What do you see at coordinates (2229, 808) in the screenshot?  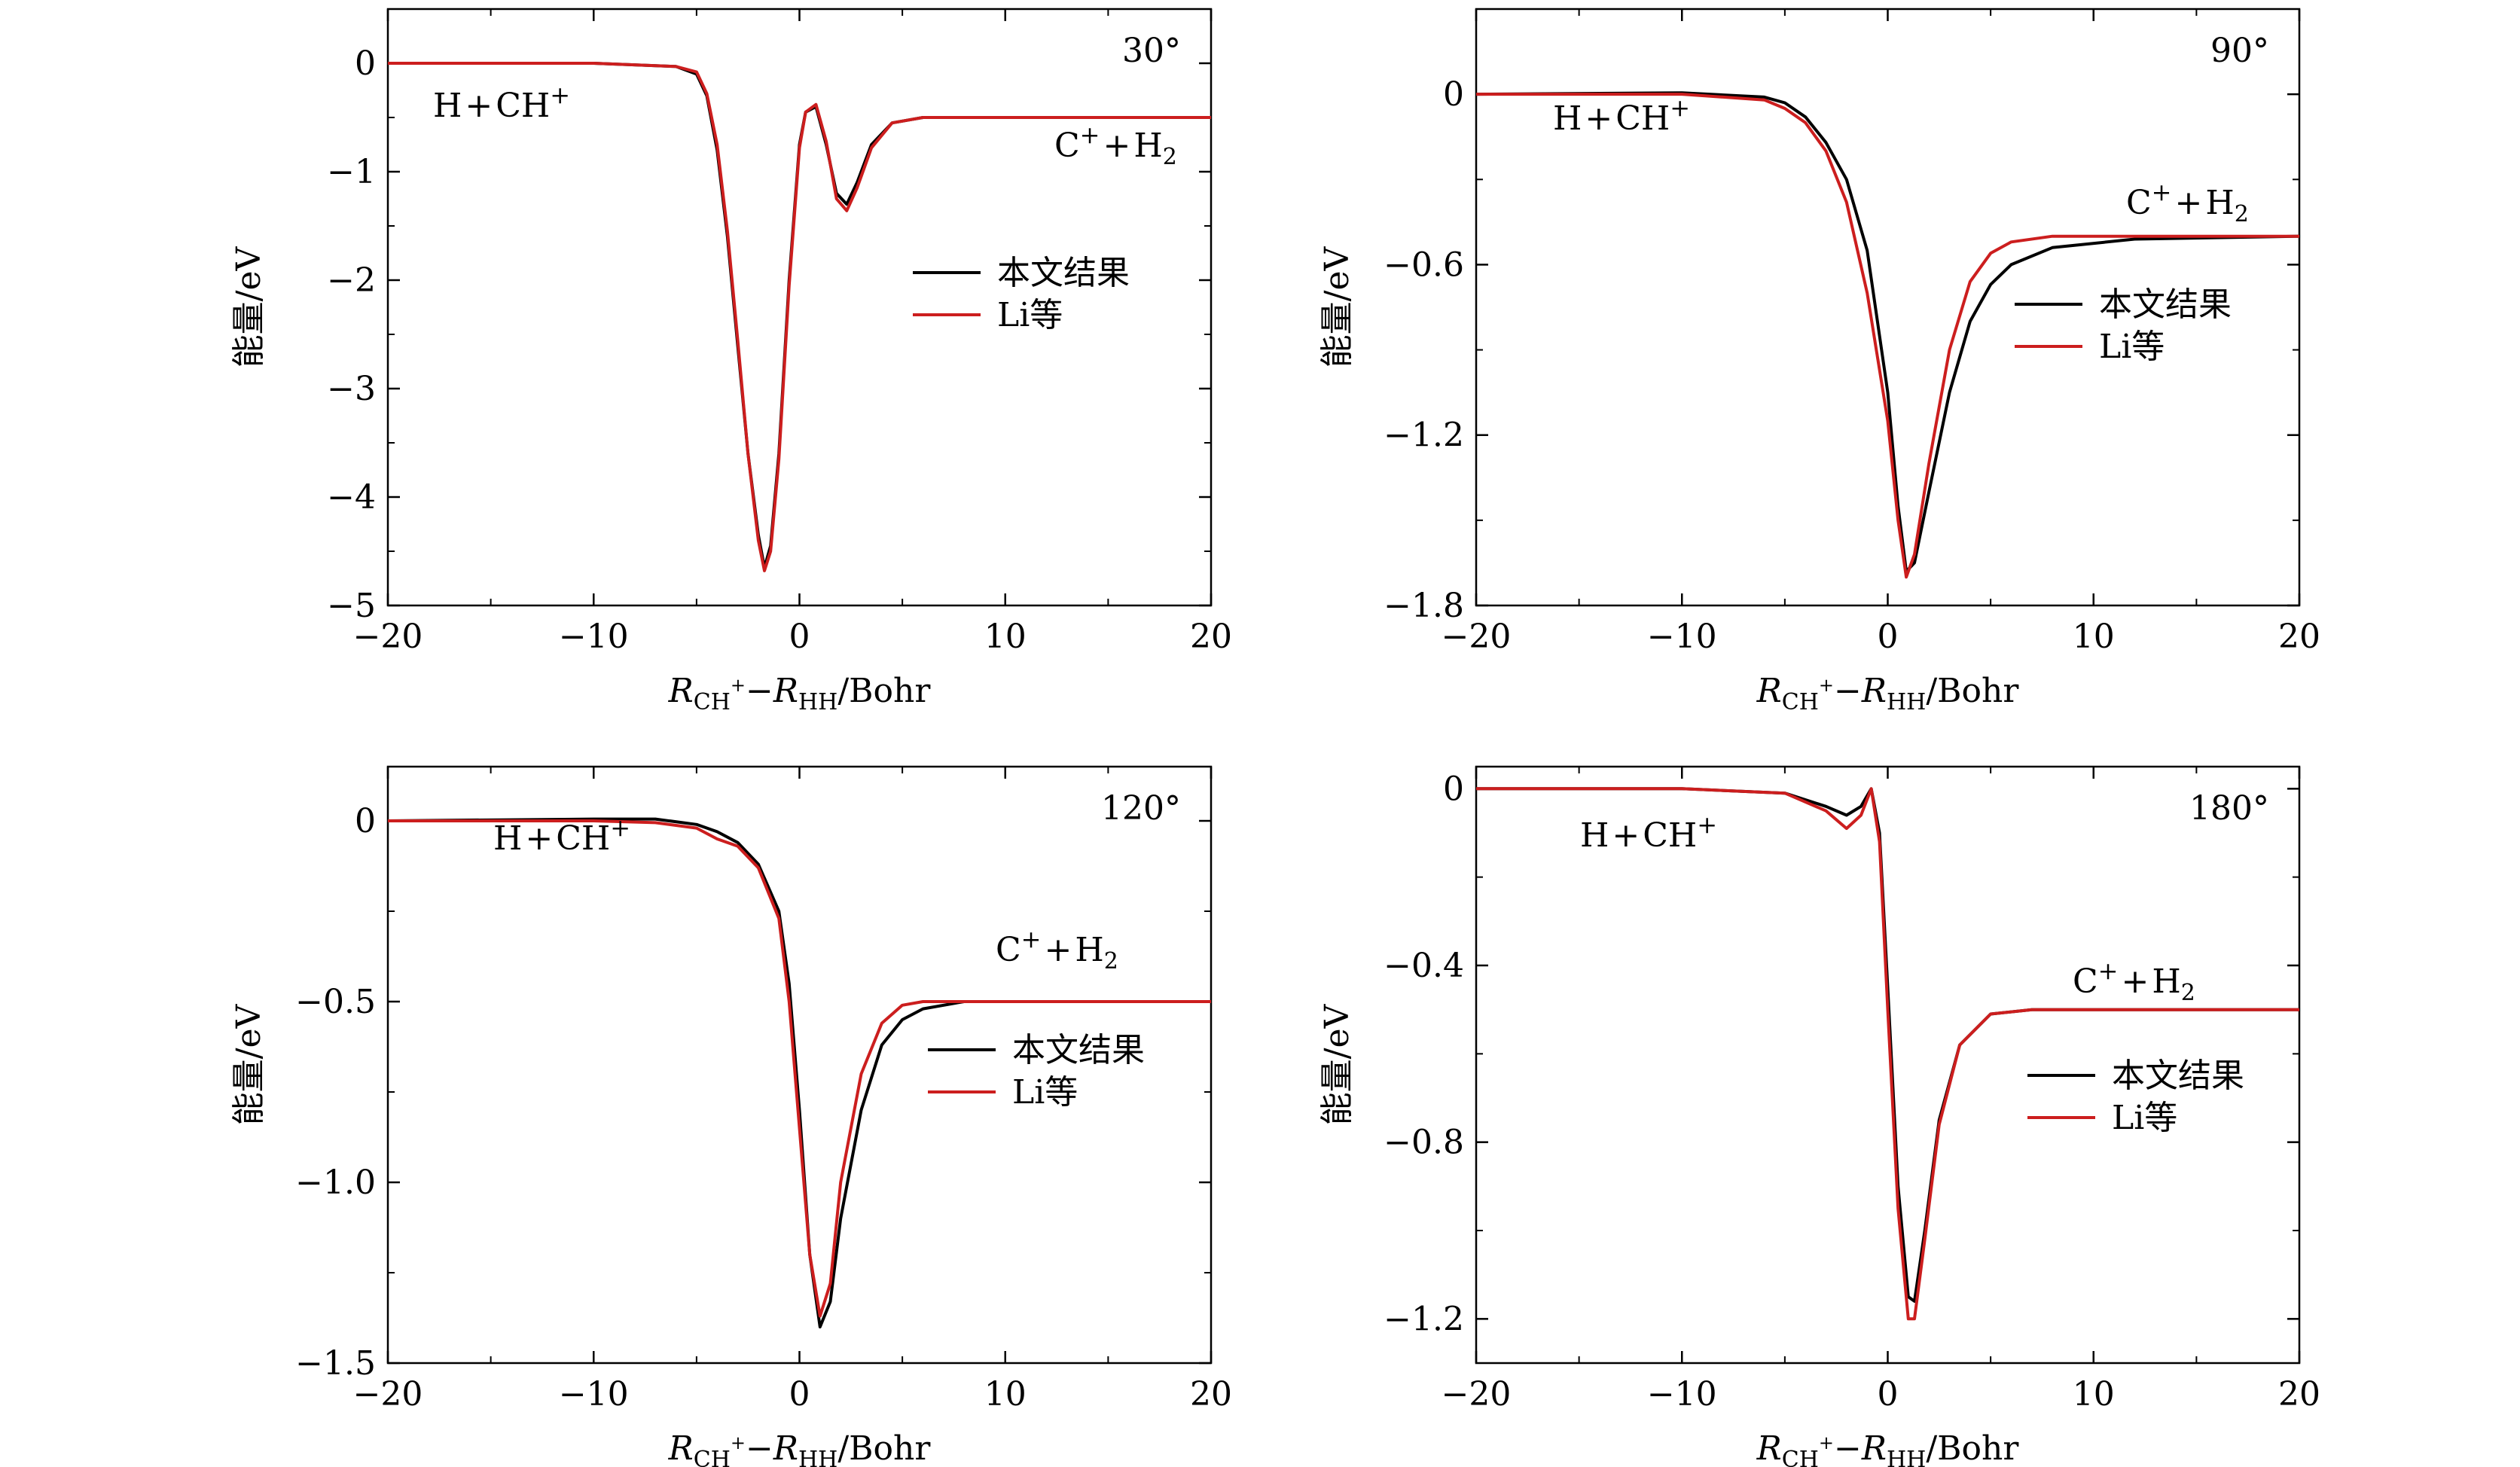 I see `angle-annotation: 180°` at bounding box center [2229, 808].